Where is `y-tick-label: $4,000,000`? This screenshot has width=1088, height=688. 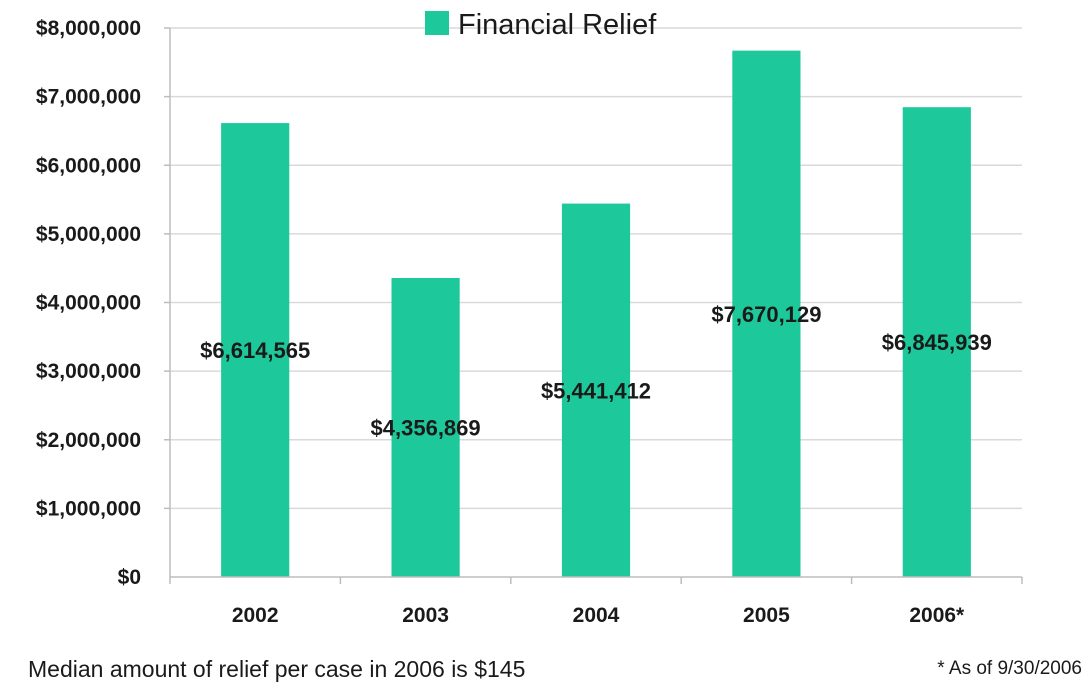
y-tick-label: $4,000,000 is located at coordinates (88, 303).